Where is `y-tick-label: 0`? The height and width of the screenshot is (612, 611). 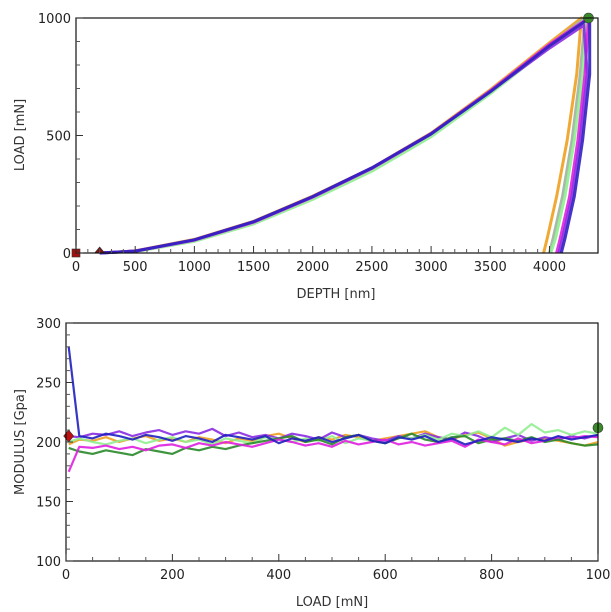 y-tick-label: 0 is located at coordinates (67, 254).